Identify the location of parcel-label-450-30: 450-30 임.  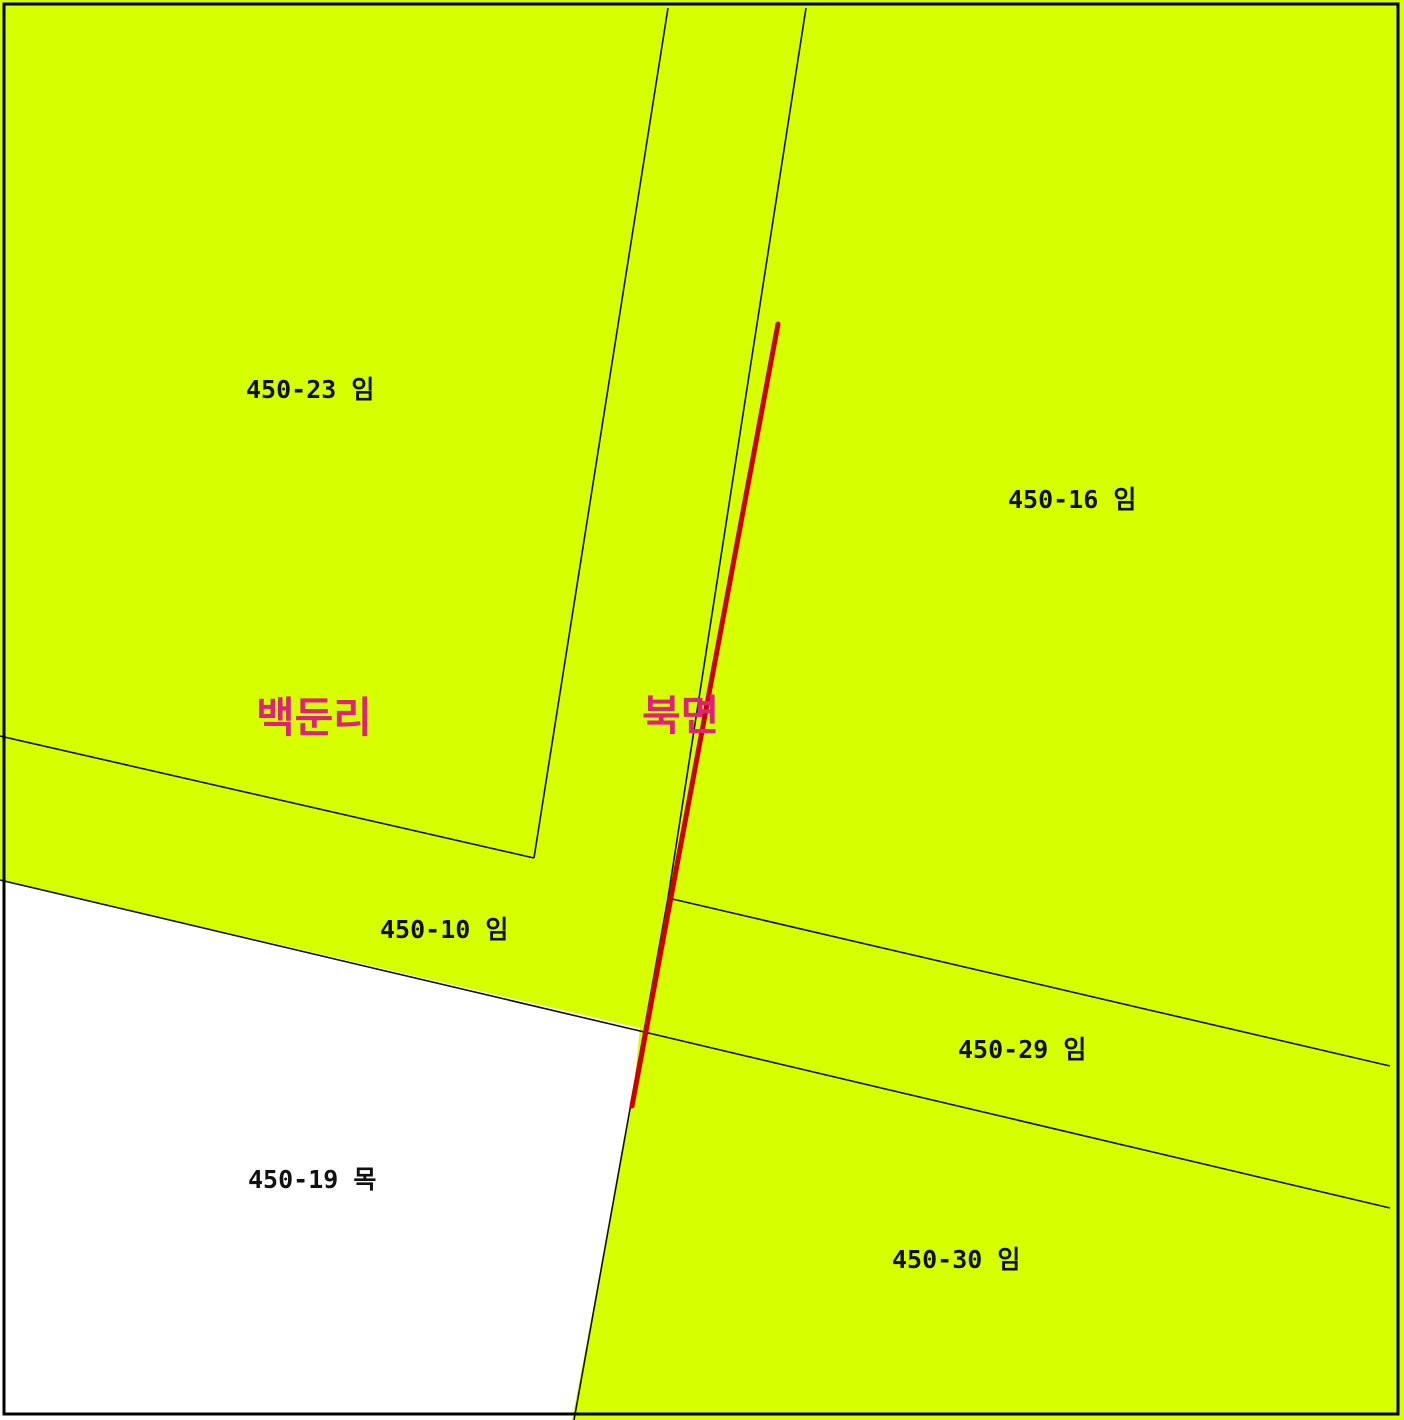
(956, 1259).